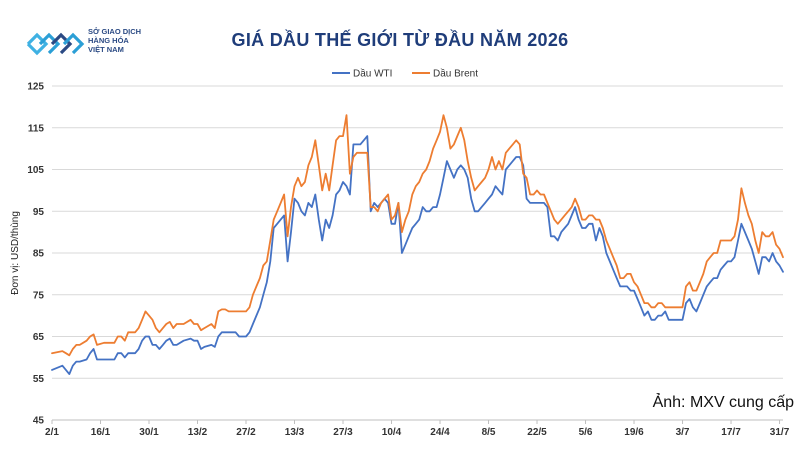 This screenshot has height=450, width=800. What do you see at coordinates (683, 432) in the screenshot?
I see `x-tick-label: 3/7` at bounding box center [683, 432].